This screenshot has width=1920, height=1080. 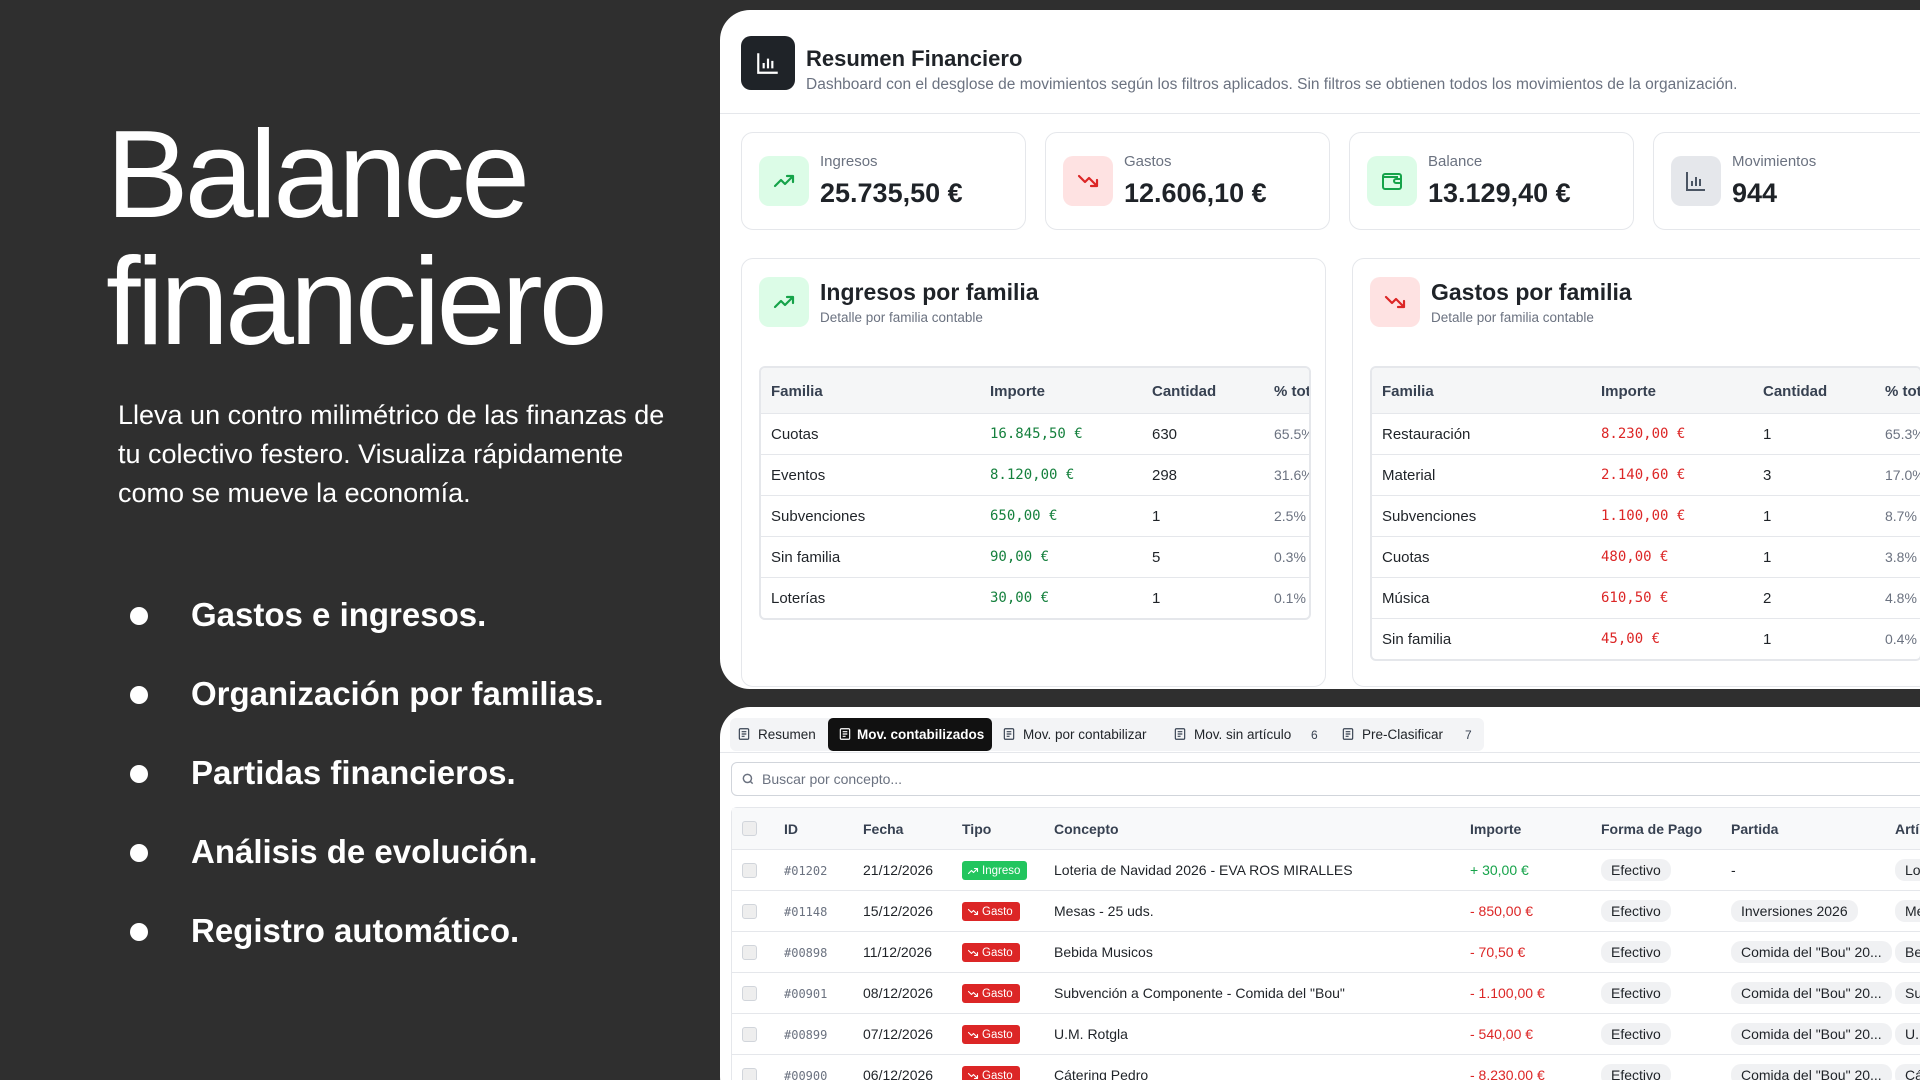 I want to click on type-label: Ingreso, so click(x=1001, y=871).